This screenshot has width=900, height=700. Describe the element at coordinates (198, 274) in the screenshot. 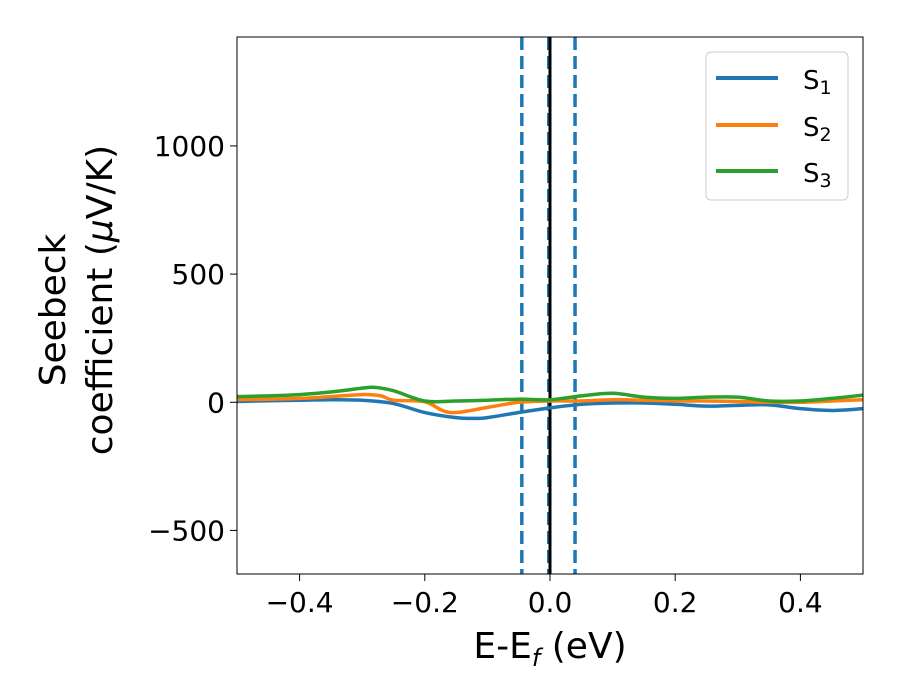

I see `y-tick-label: 500` at that location.